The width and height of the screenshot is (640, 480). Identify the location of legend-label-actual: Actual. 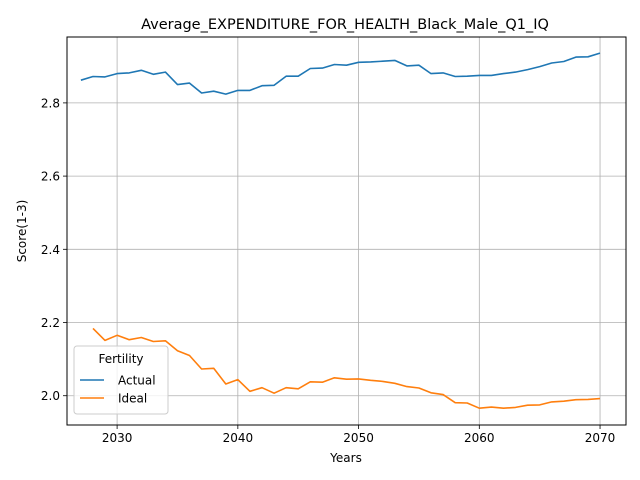
(137, 381).